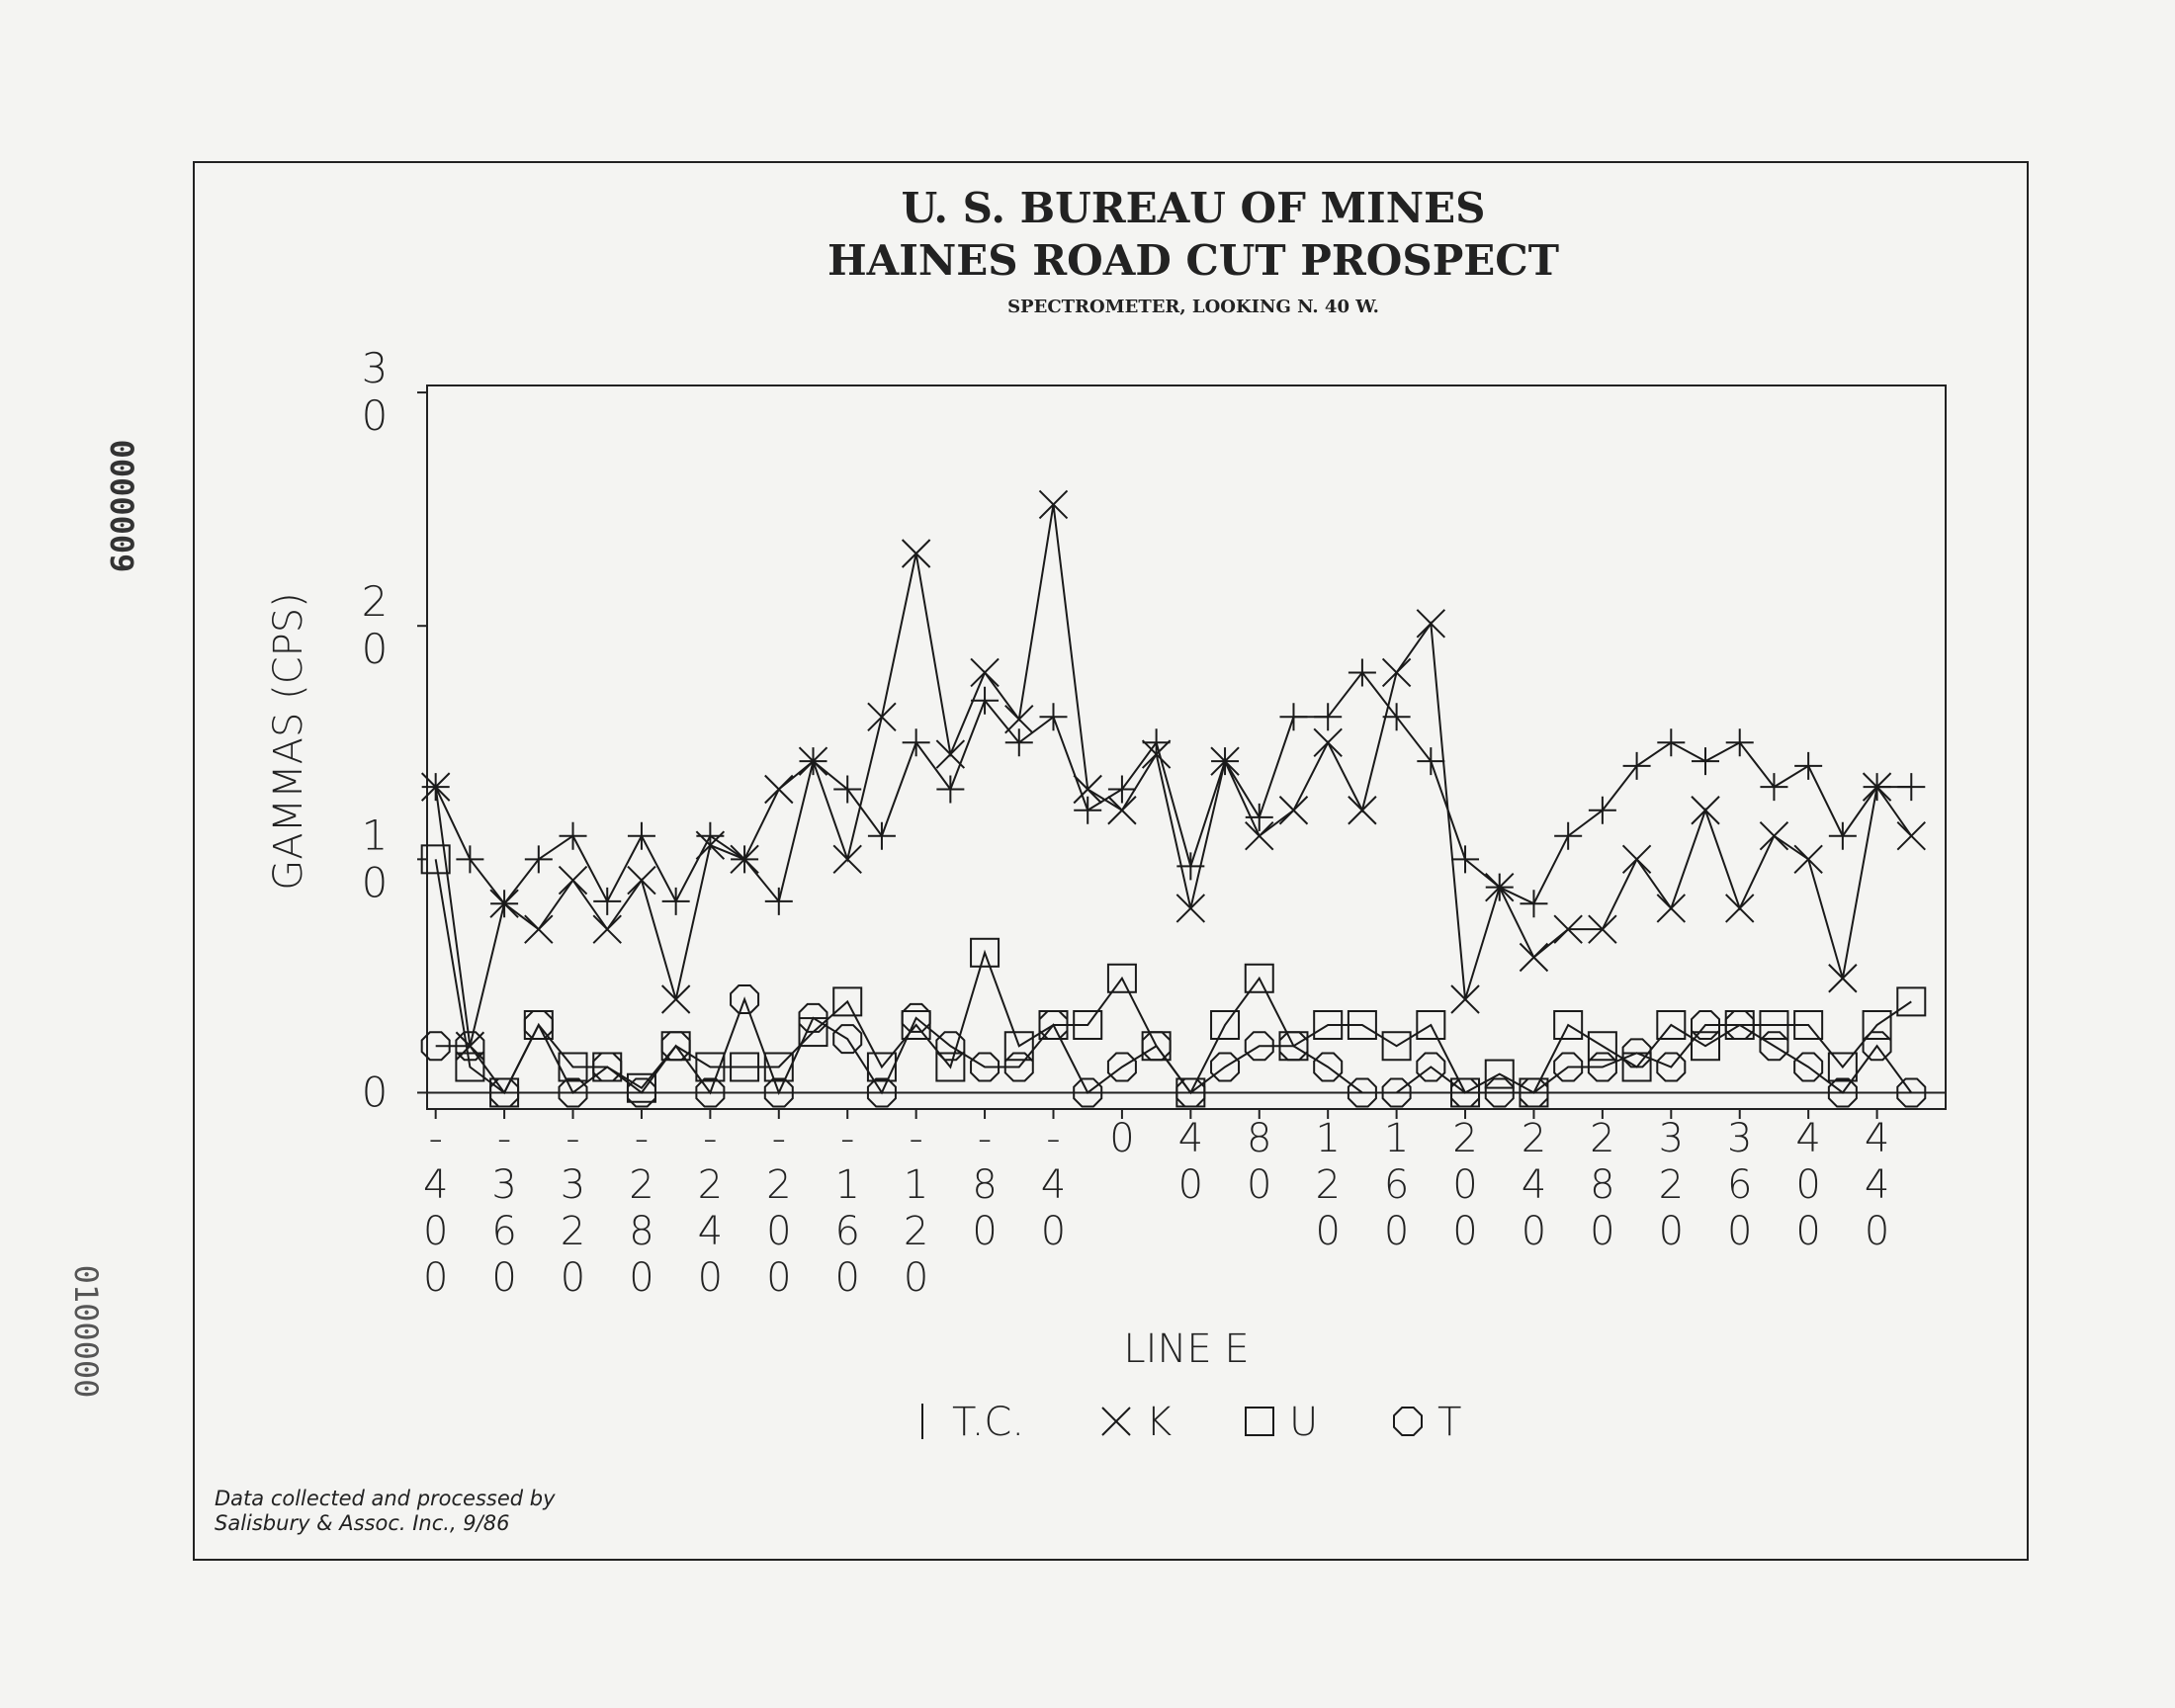 This screenshot has width=2175, height=1708. I want to click on legend-label: U, so click(1304, 1422).